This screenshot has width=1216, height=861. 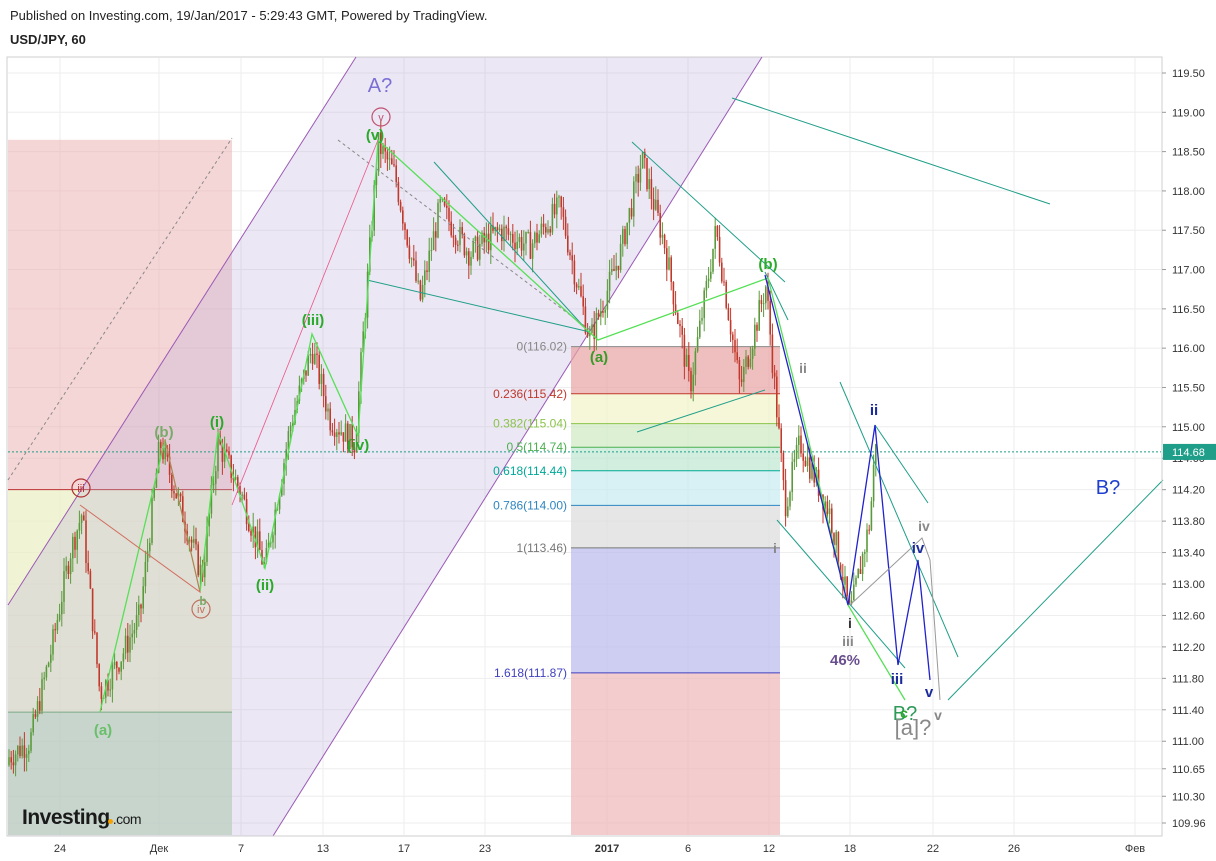 I want to click on wave-label: (iv), so click(x=358, y=445).